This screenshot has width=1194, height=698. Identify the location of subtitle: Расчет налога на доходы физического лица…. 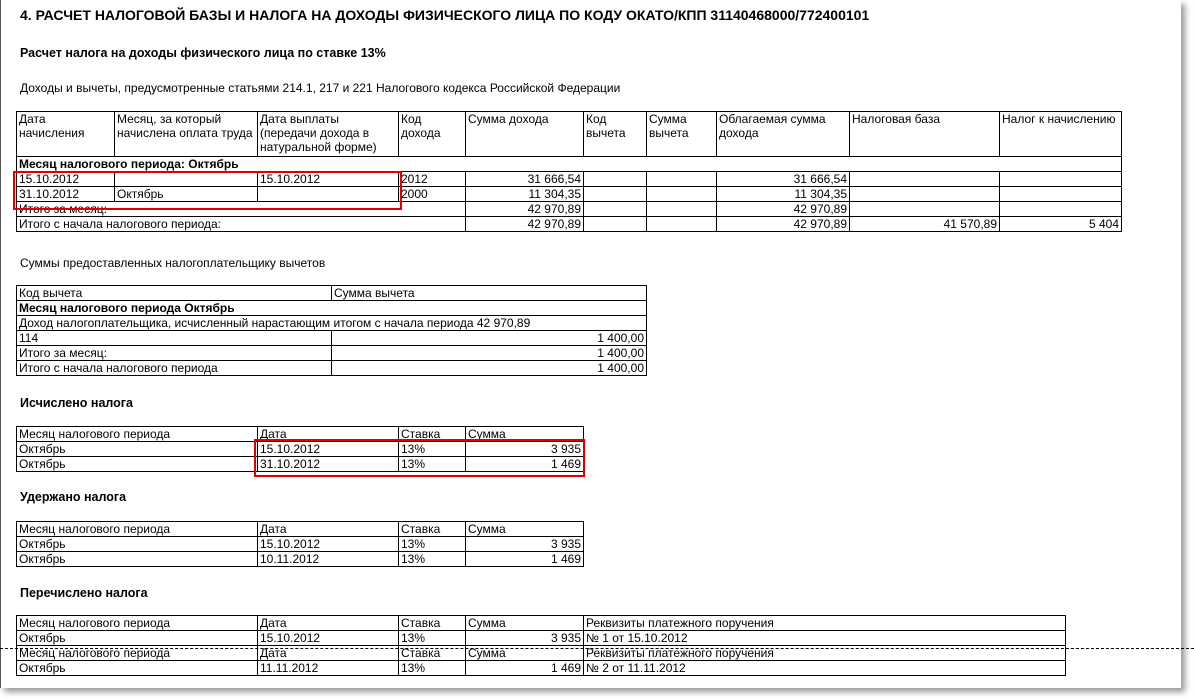
(203, 53).